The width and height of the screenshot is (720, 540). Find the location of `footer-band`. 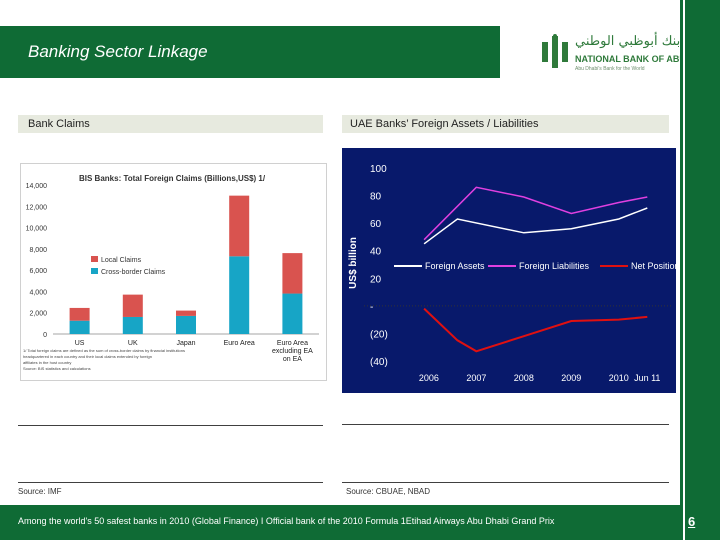

footer-band is located at coordinates (340, 522).